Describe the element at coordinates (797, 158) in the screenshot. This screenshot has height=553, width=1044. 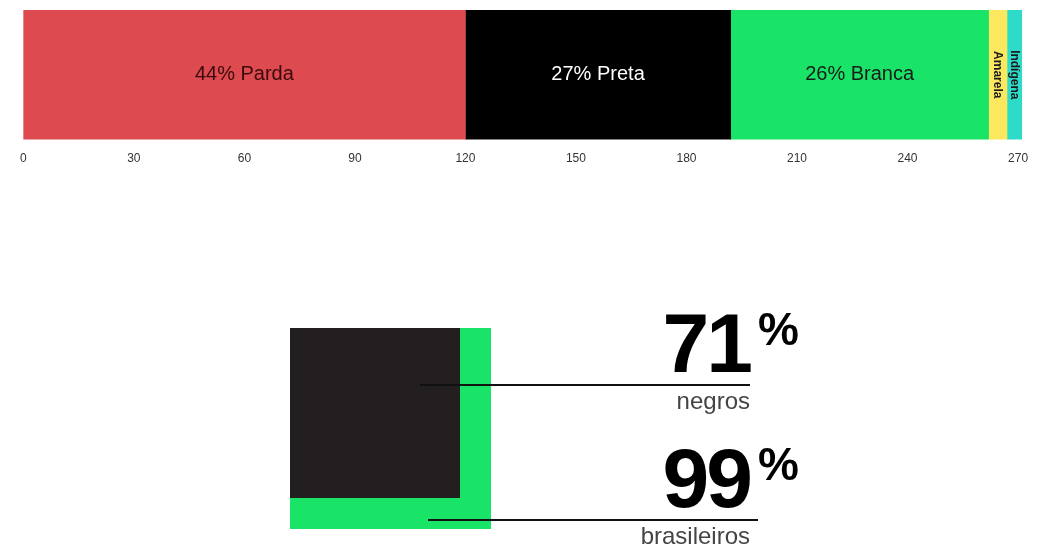
I see `x-tick-label: 210` at that location.